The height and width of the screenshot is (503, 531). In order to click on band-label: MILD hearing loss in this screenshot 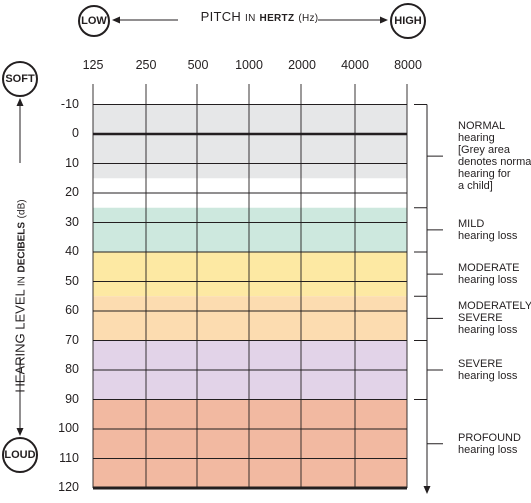, I will do `click(487, 230)`.